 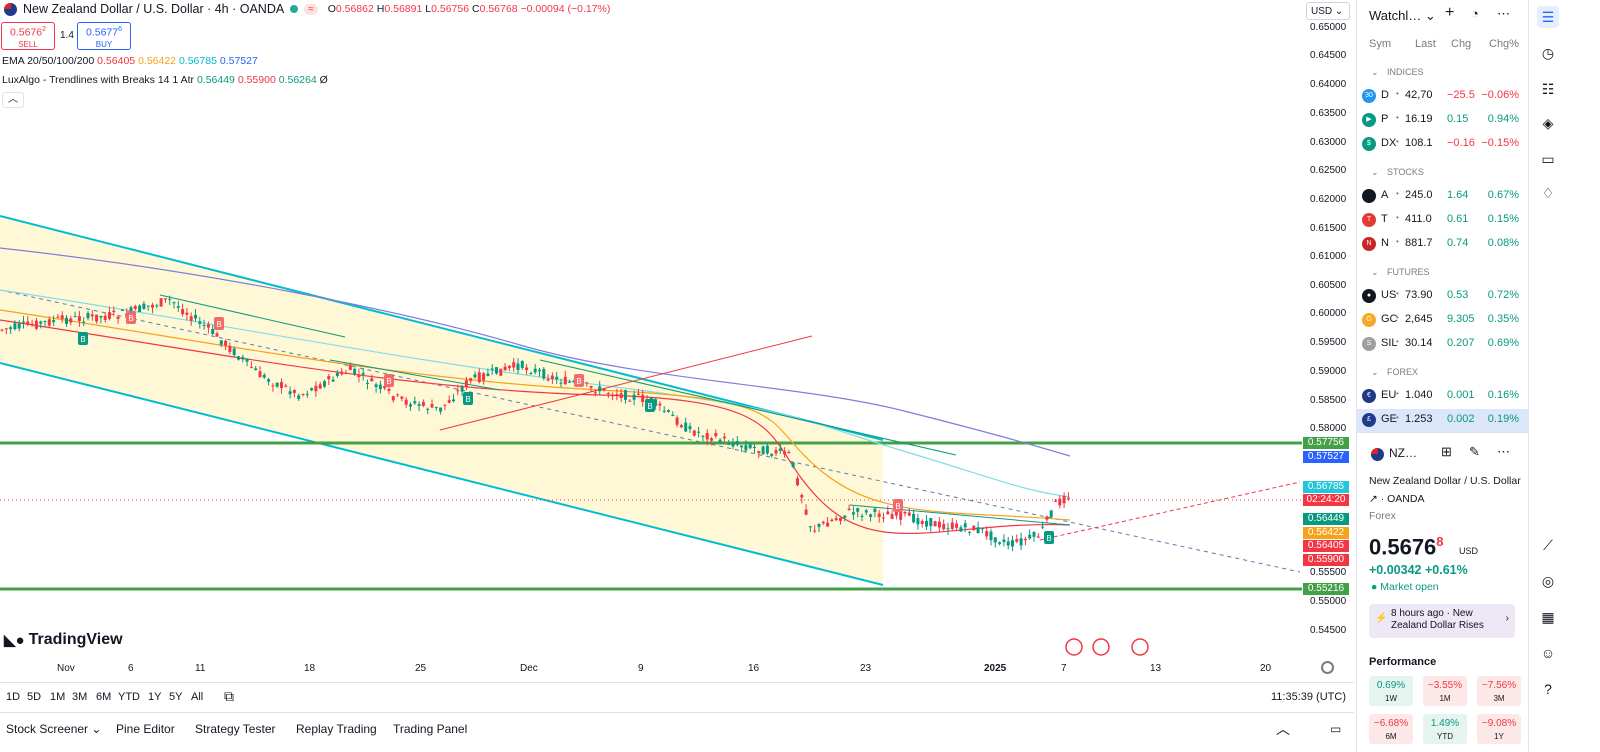 I want to click on col-sym: Sym, so click(x=1380, y=44).